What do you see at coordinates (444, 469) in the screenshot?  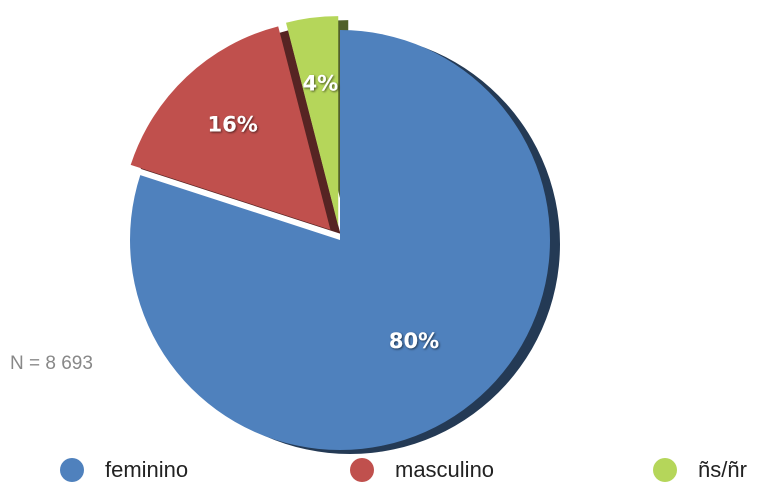 I see `legend-label: masculino` at bounding box center [444, 469].